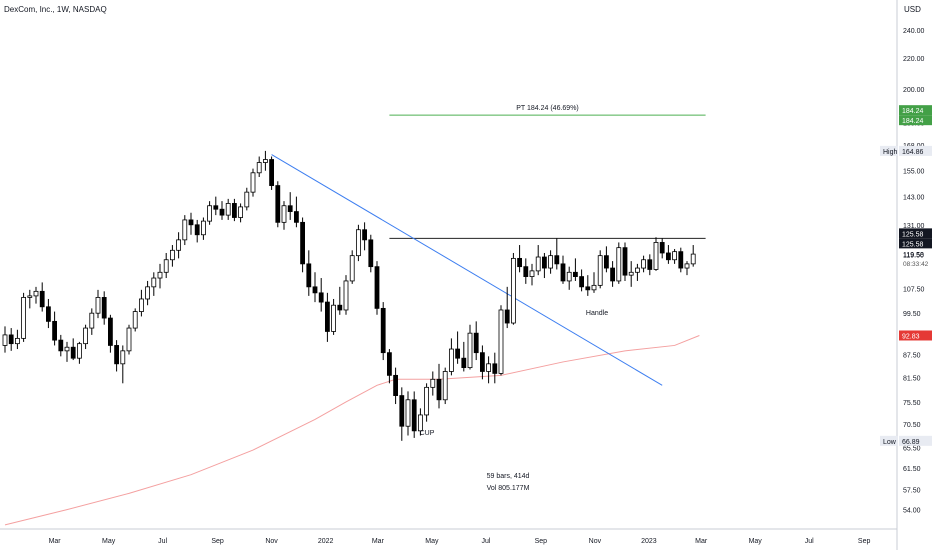 The height and width of the screenshot is (555, 932). What do you see at coordinates (547, 108) in the screenshot?
I see `target-label: PT 184.24 (46.69%)` at bounding box center [547, 108].